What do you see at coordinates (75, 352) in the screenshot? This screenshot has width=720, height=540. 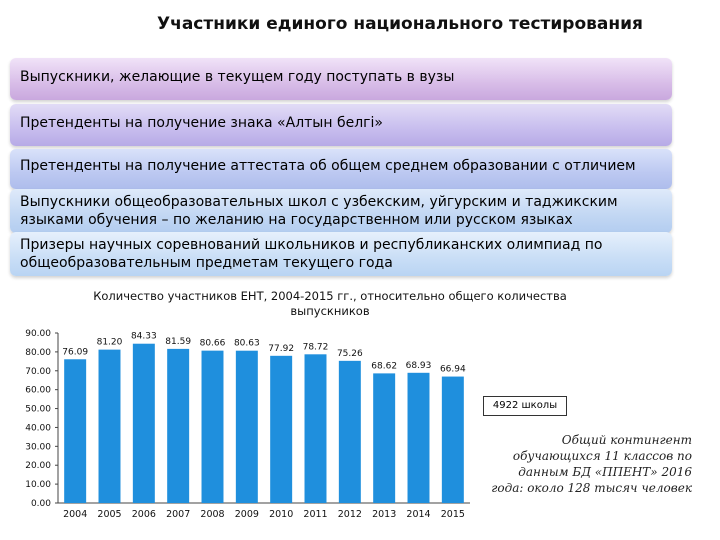 I see `data-label: 76.09` at bounding box center [75, 352].